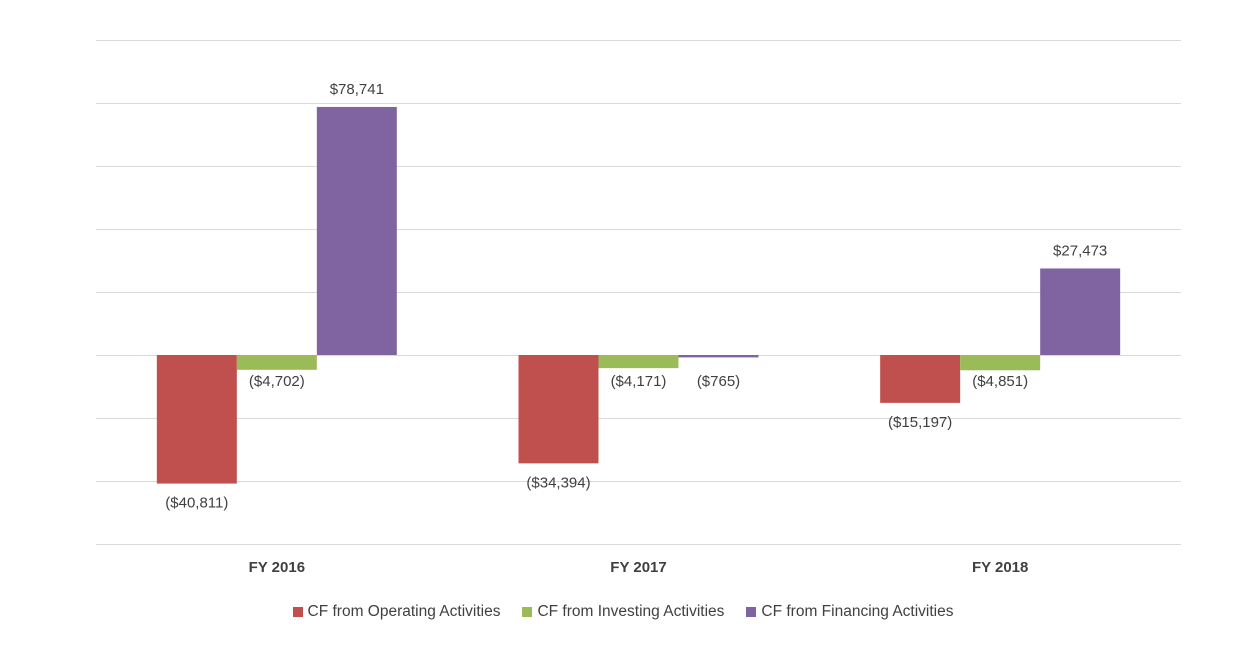 The image size is (1246, 652). I want to click on legend-item-operating: CF from Operating Activities, so click(396, 612).